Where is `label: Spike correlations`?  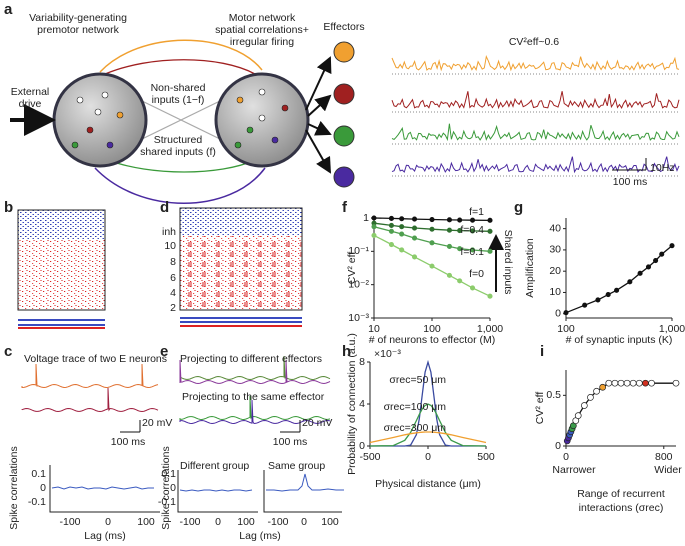 label: Spike correlations is located at coordinates (166, 487).